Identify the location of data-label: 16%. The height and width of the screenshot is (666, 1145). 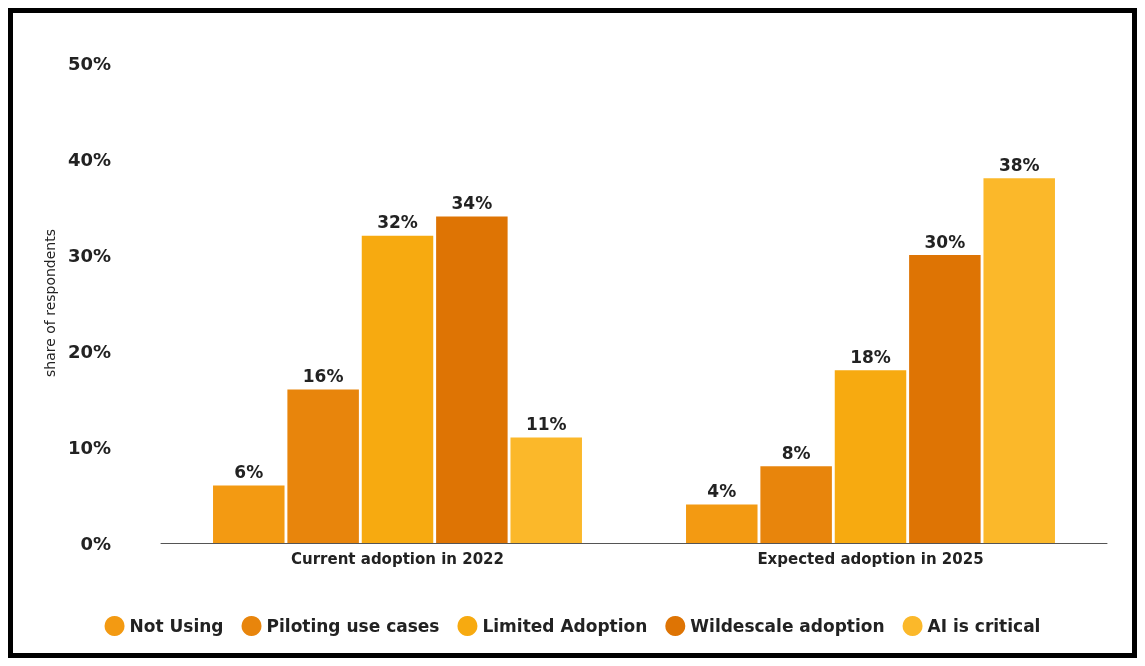
(323, 375).